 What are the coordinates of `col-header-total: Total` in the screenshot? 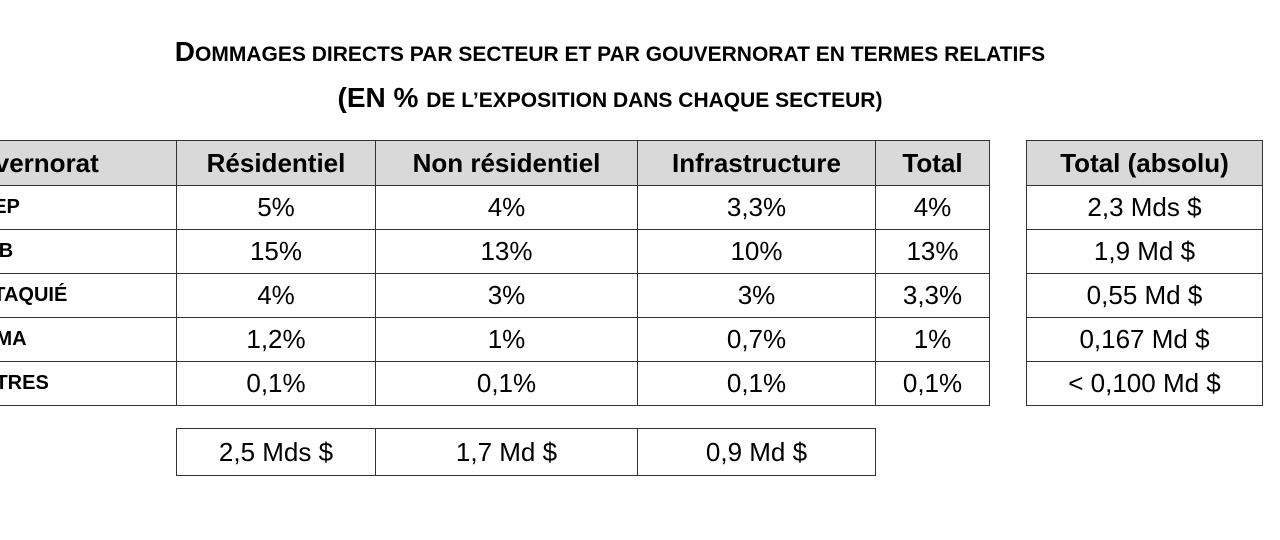 It's located at (932, 163).